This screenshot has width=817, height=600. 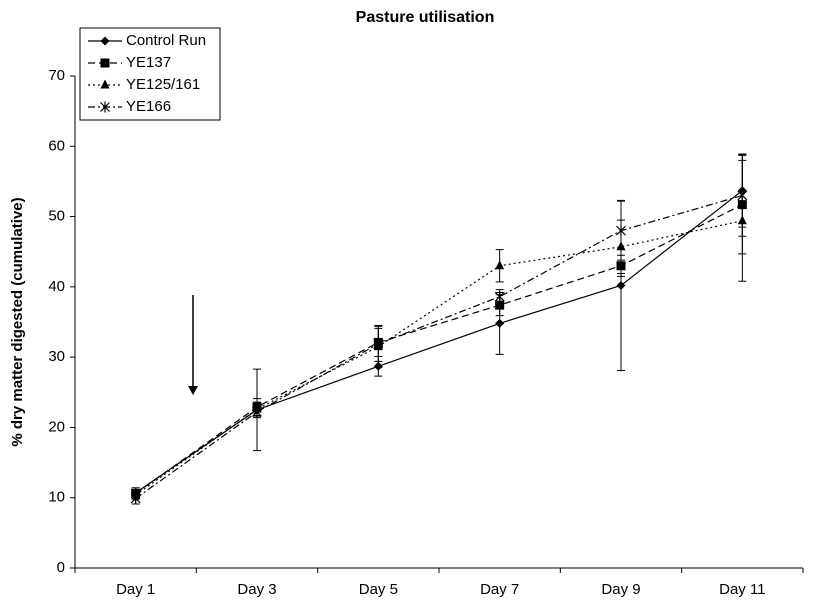 I want to click on x-tick-label: Day 5, so click(x=378, y=589).